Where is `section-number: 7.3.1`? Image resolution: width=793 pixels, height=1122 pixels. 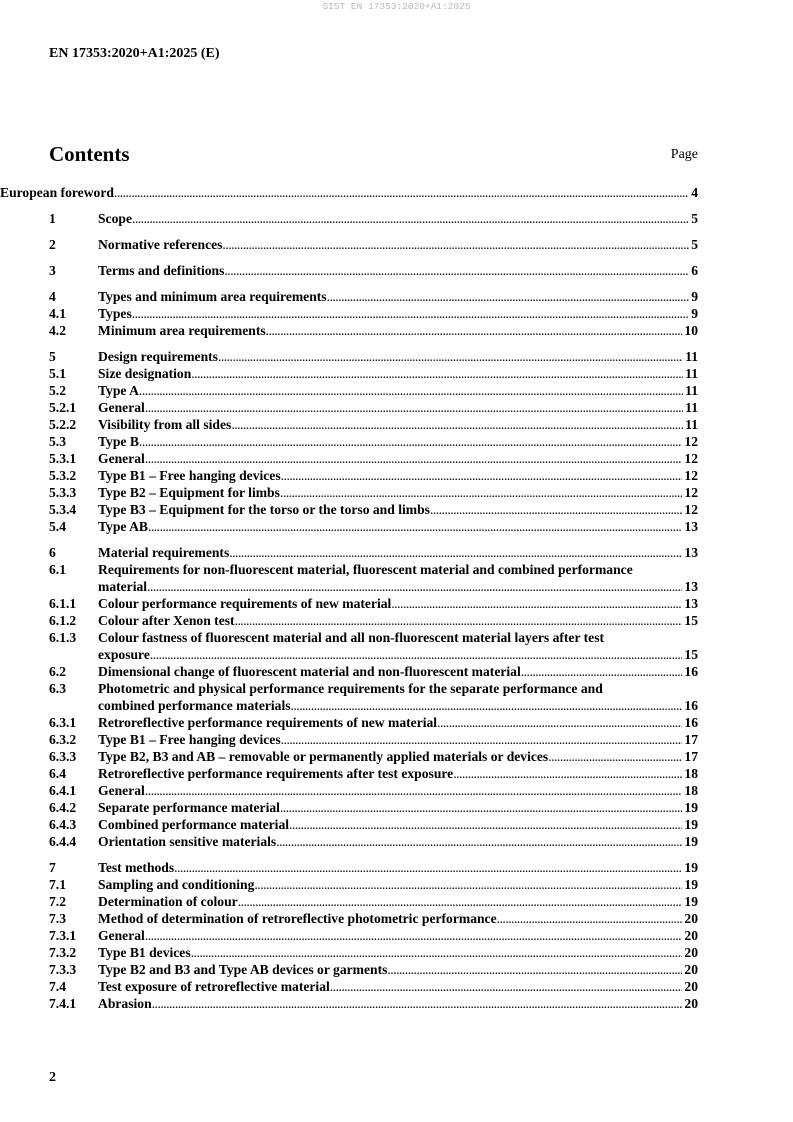
section-number: 7.3.1 is located at coordinates (63, 935).